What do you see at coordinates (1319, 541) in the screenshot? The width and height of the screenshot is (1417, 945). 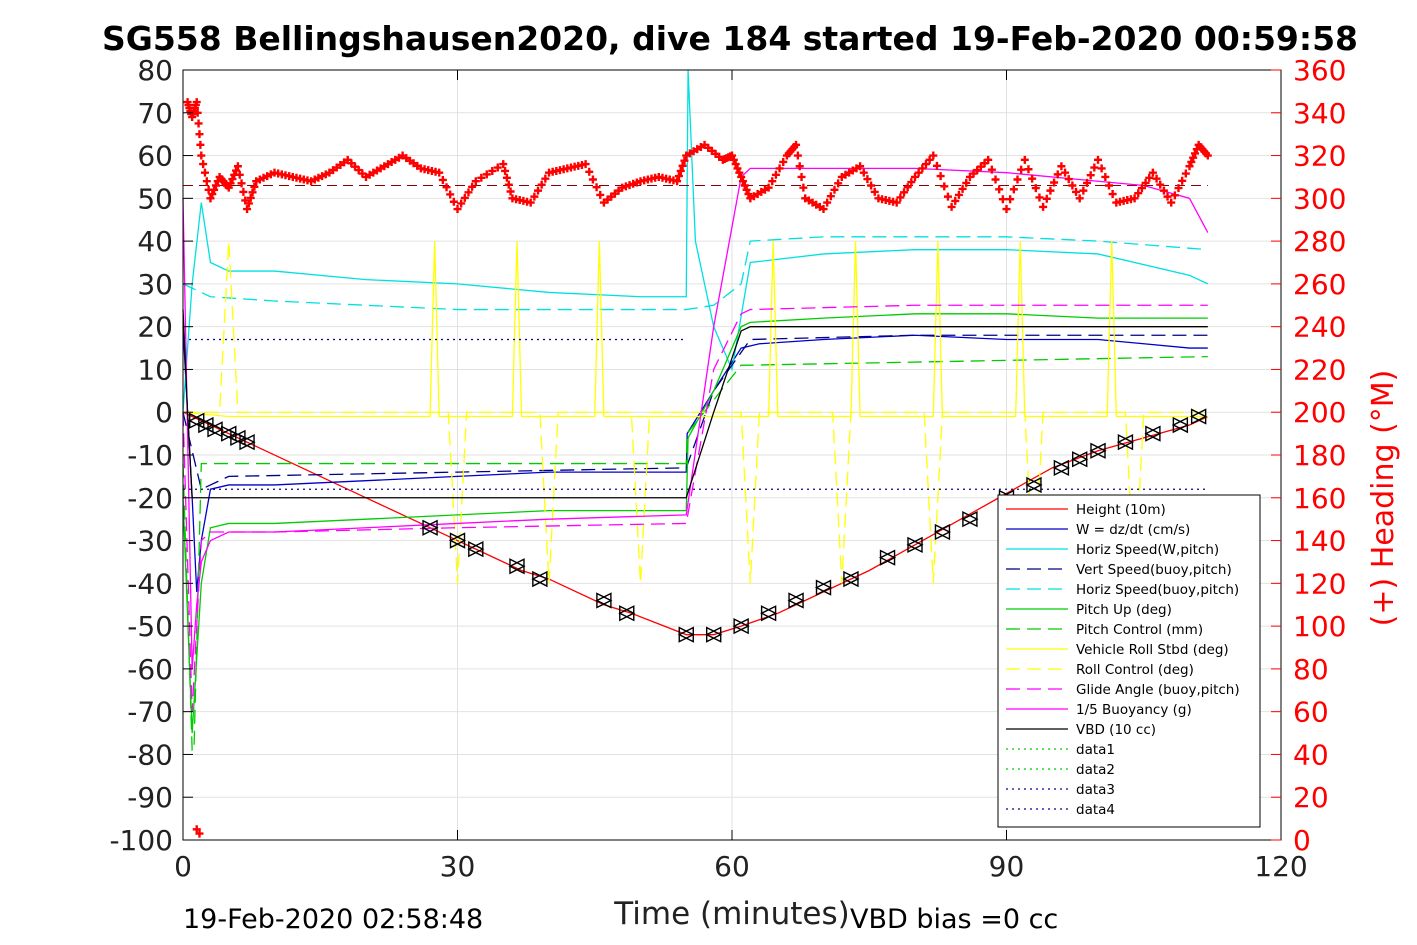 I see `y2-tick-label: 140` at bounding box center [1319, 541].